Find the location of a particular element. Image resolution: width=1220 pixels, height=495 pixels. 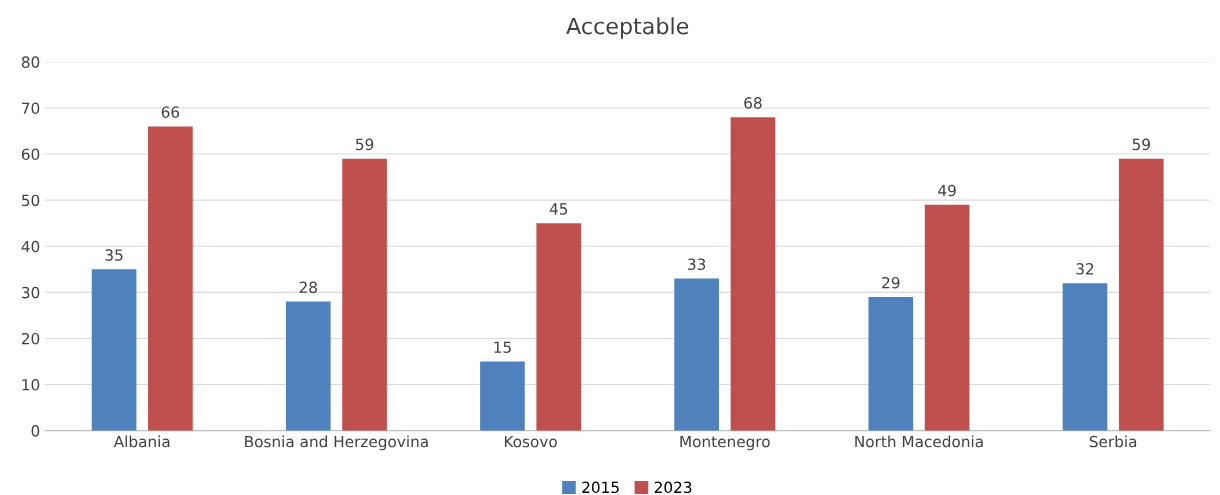

chart-title: Acceptable is located at coordinates (627, 28).